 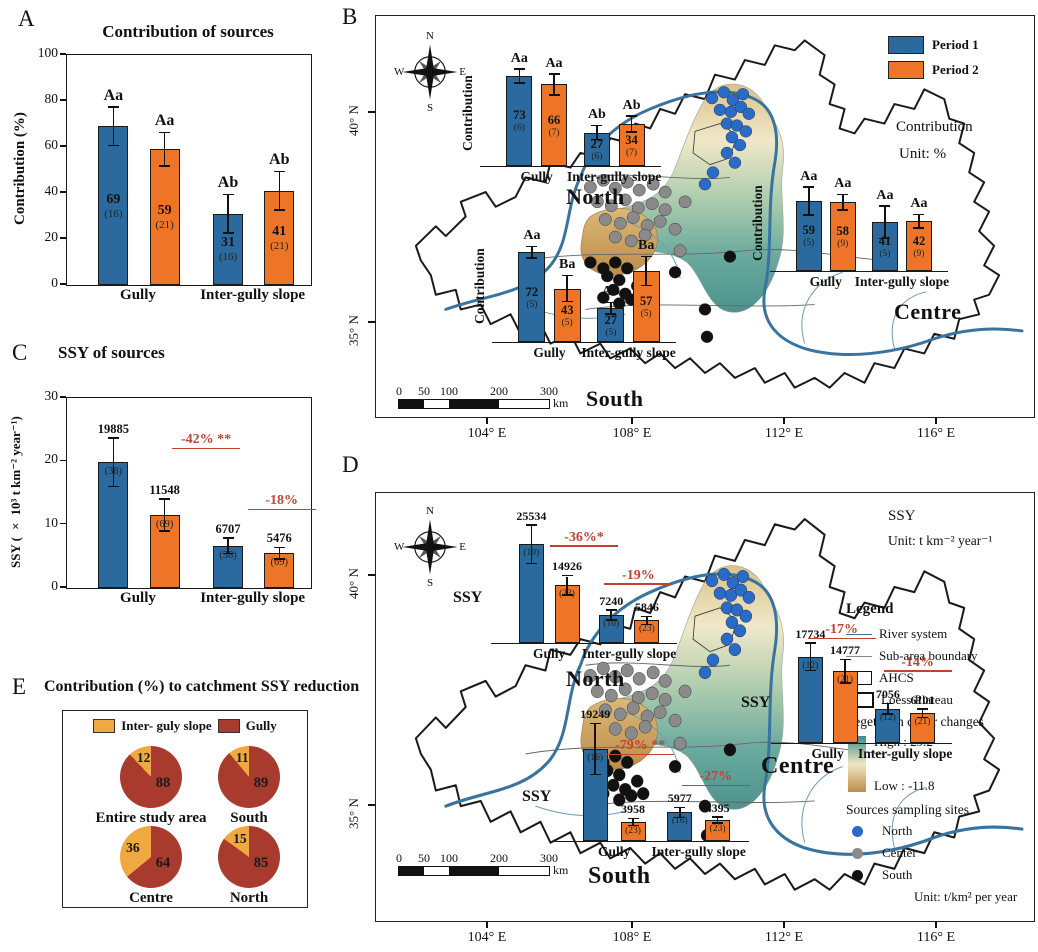 What do you see at coordinates (54, 282) in the screenshot?
I see `y-tick-label: 0` at bounding box center [54, 282].